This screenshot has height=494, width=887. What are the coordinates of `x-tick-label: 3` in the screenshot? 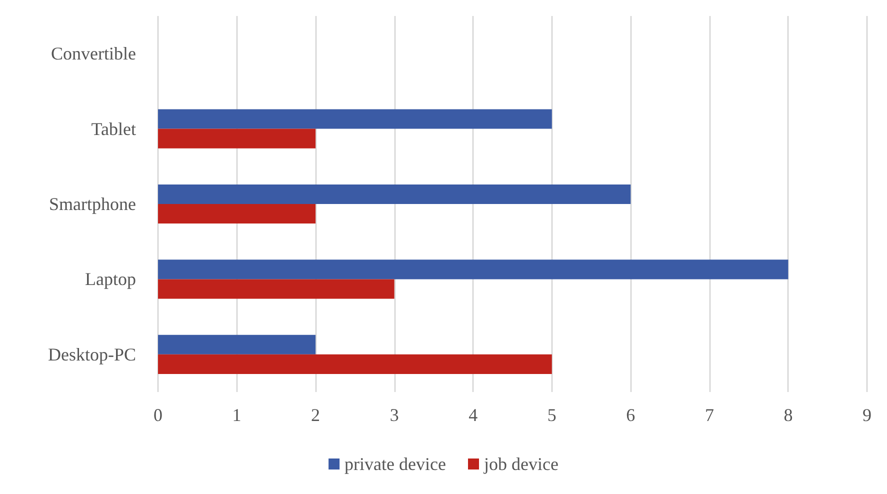 It's located at (394, 415).